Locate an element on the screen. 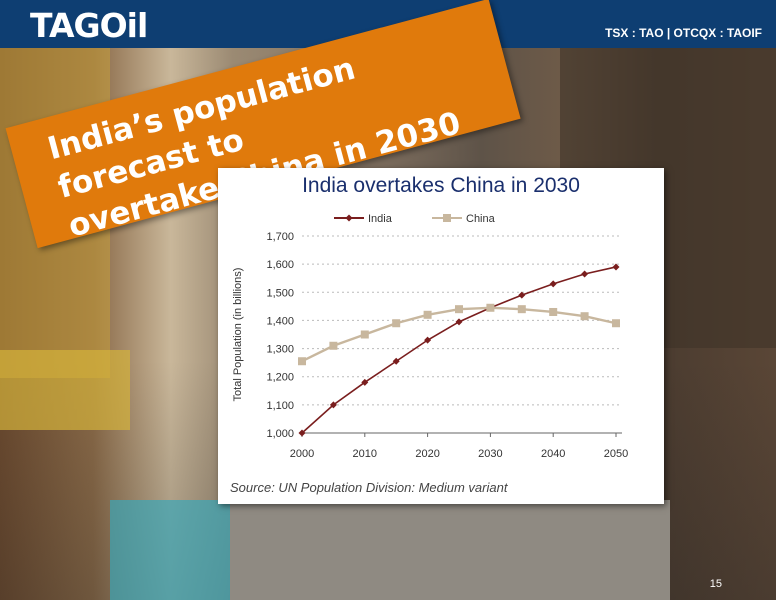 The image size is (776, 600). legend-label-india: India is located at coordinates (380, 219).